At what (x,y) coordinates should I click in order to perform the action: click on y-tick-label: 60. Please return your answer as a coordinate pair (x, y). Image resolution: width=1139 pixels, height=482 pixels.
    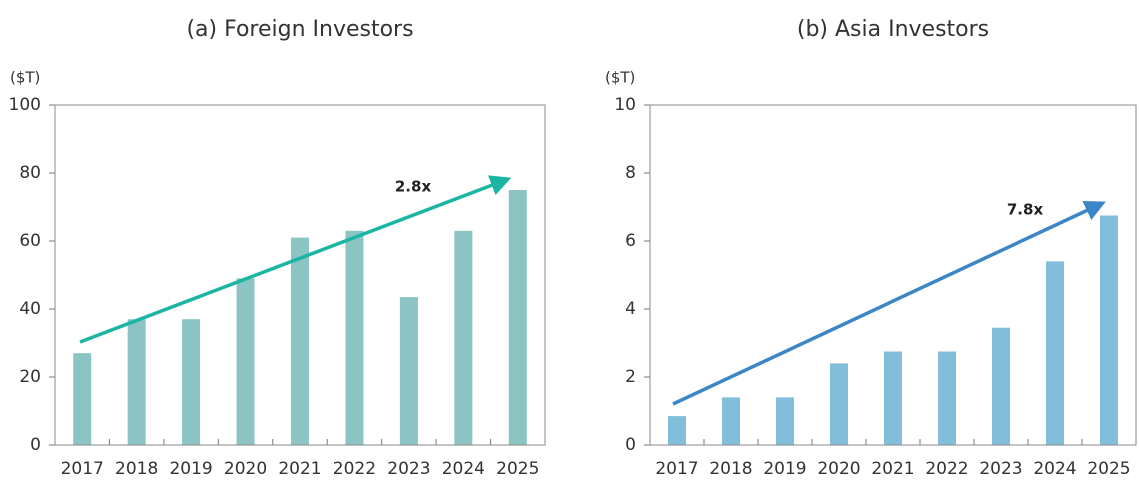
    Looking at the image, I should click on (30, 241).